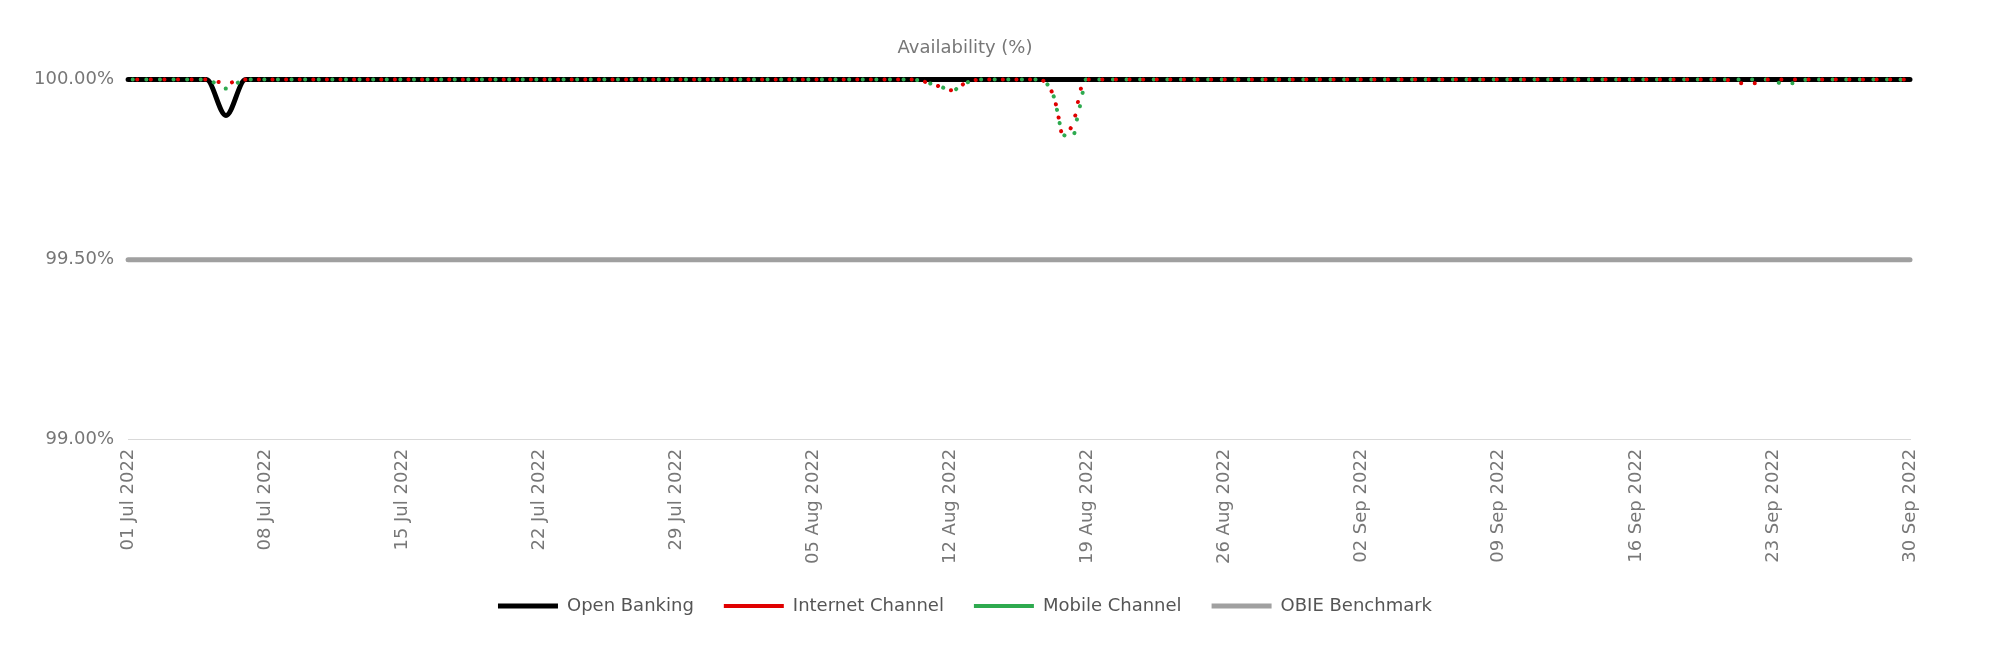  I want to click on x-tick-label: 01 Jul 2022, so click(126, 499).